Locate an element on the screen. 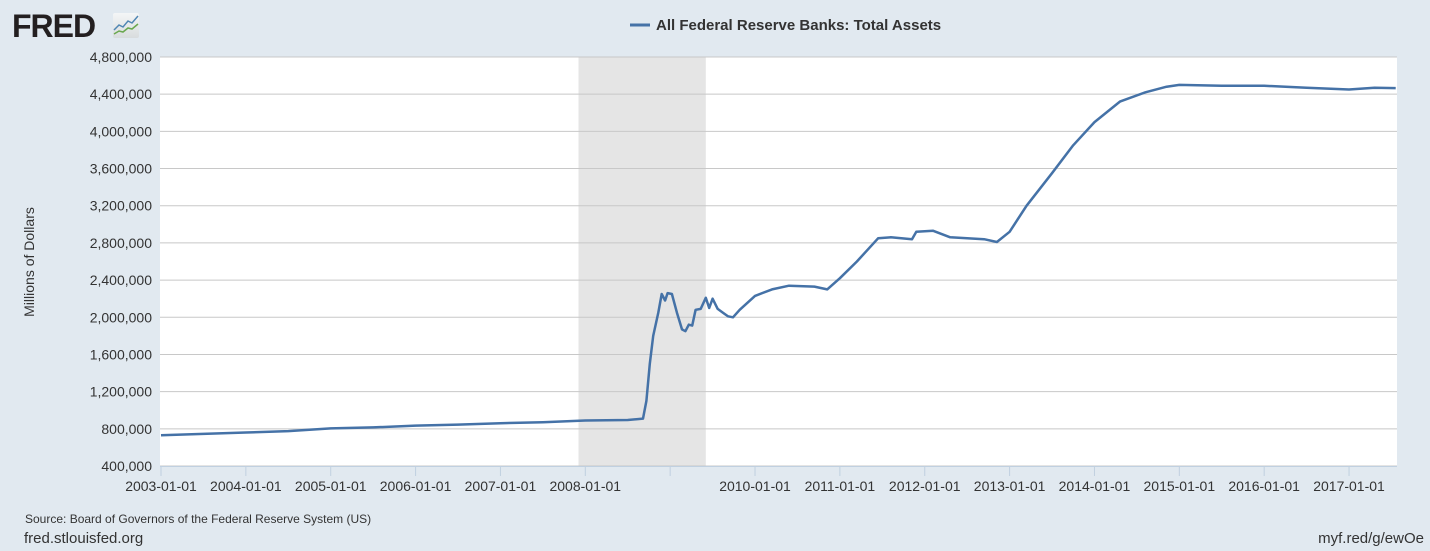  site-link: fred.stlouisfed.org is located at coordinates (84, 538).